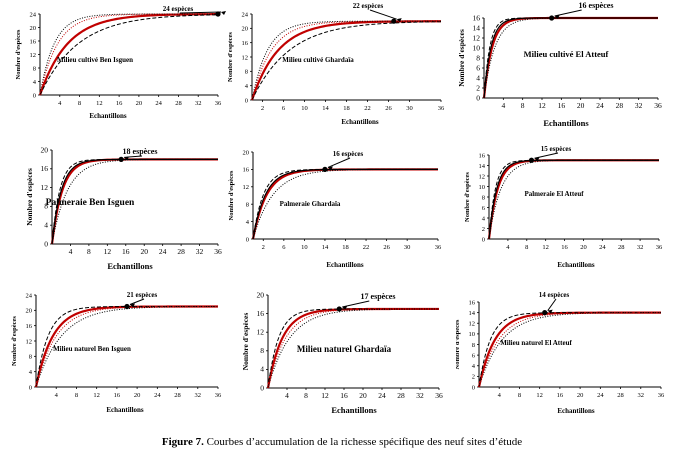 This screenshot has height=458, width=684. Describe the element at coordinates (310, 204) in the screenshot. I see `chart-title: Palmeraie Ghardaïa` at that location.